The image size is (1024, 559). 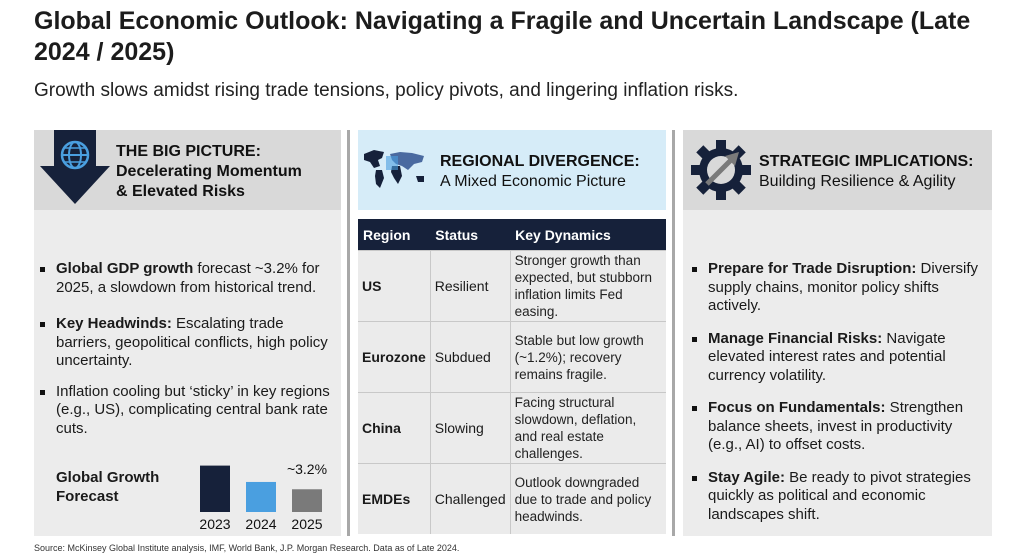 I want to click on big-picture-subheading-1: Decelerating Momentum, so click(x=209, y=171).